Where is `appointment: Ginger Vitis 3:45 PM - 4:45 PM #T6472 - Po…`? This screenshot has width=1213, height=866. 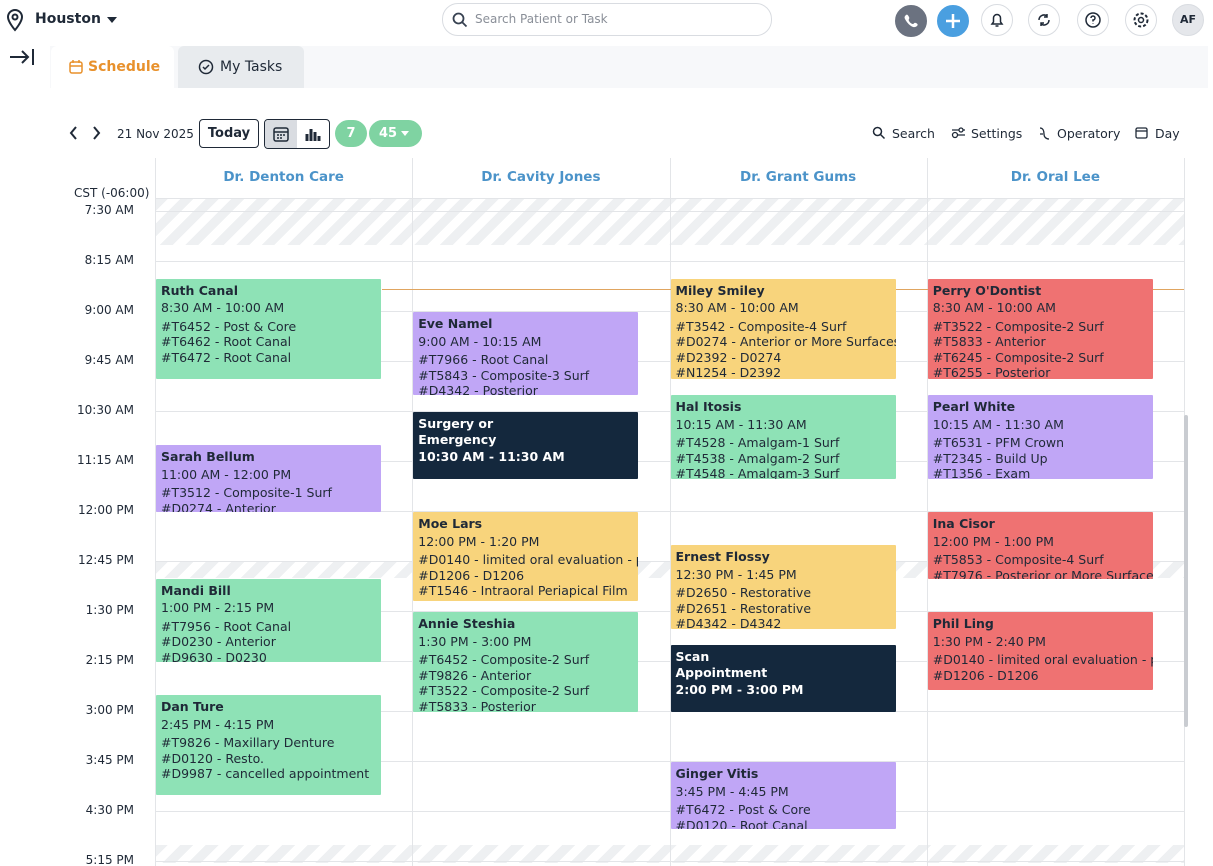
appointment: Ginger Vitis 3:45 PM - 4:45 PM #T6472 - Po… is located at coordinates (783, 795).